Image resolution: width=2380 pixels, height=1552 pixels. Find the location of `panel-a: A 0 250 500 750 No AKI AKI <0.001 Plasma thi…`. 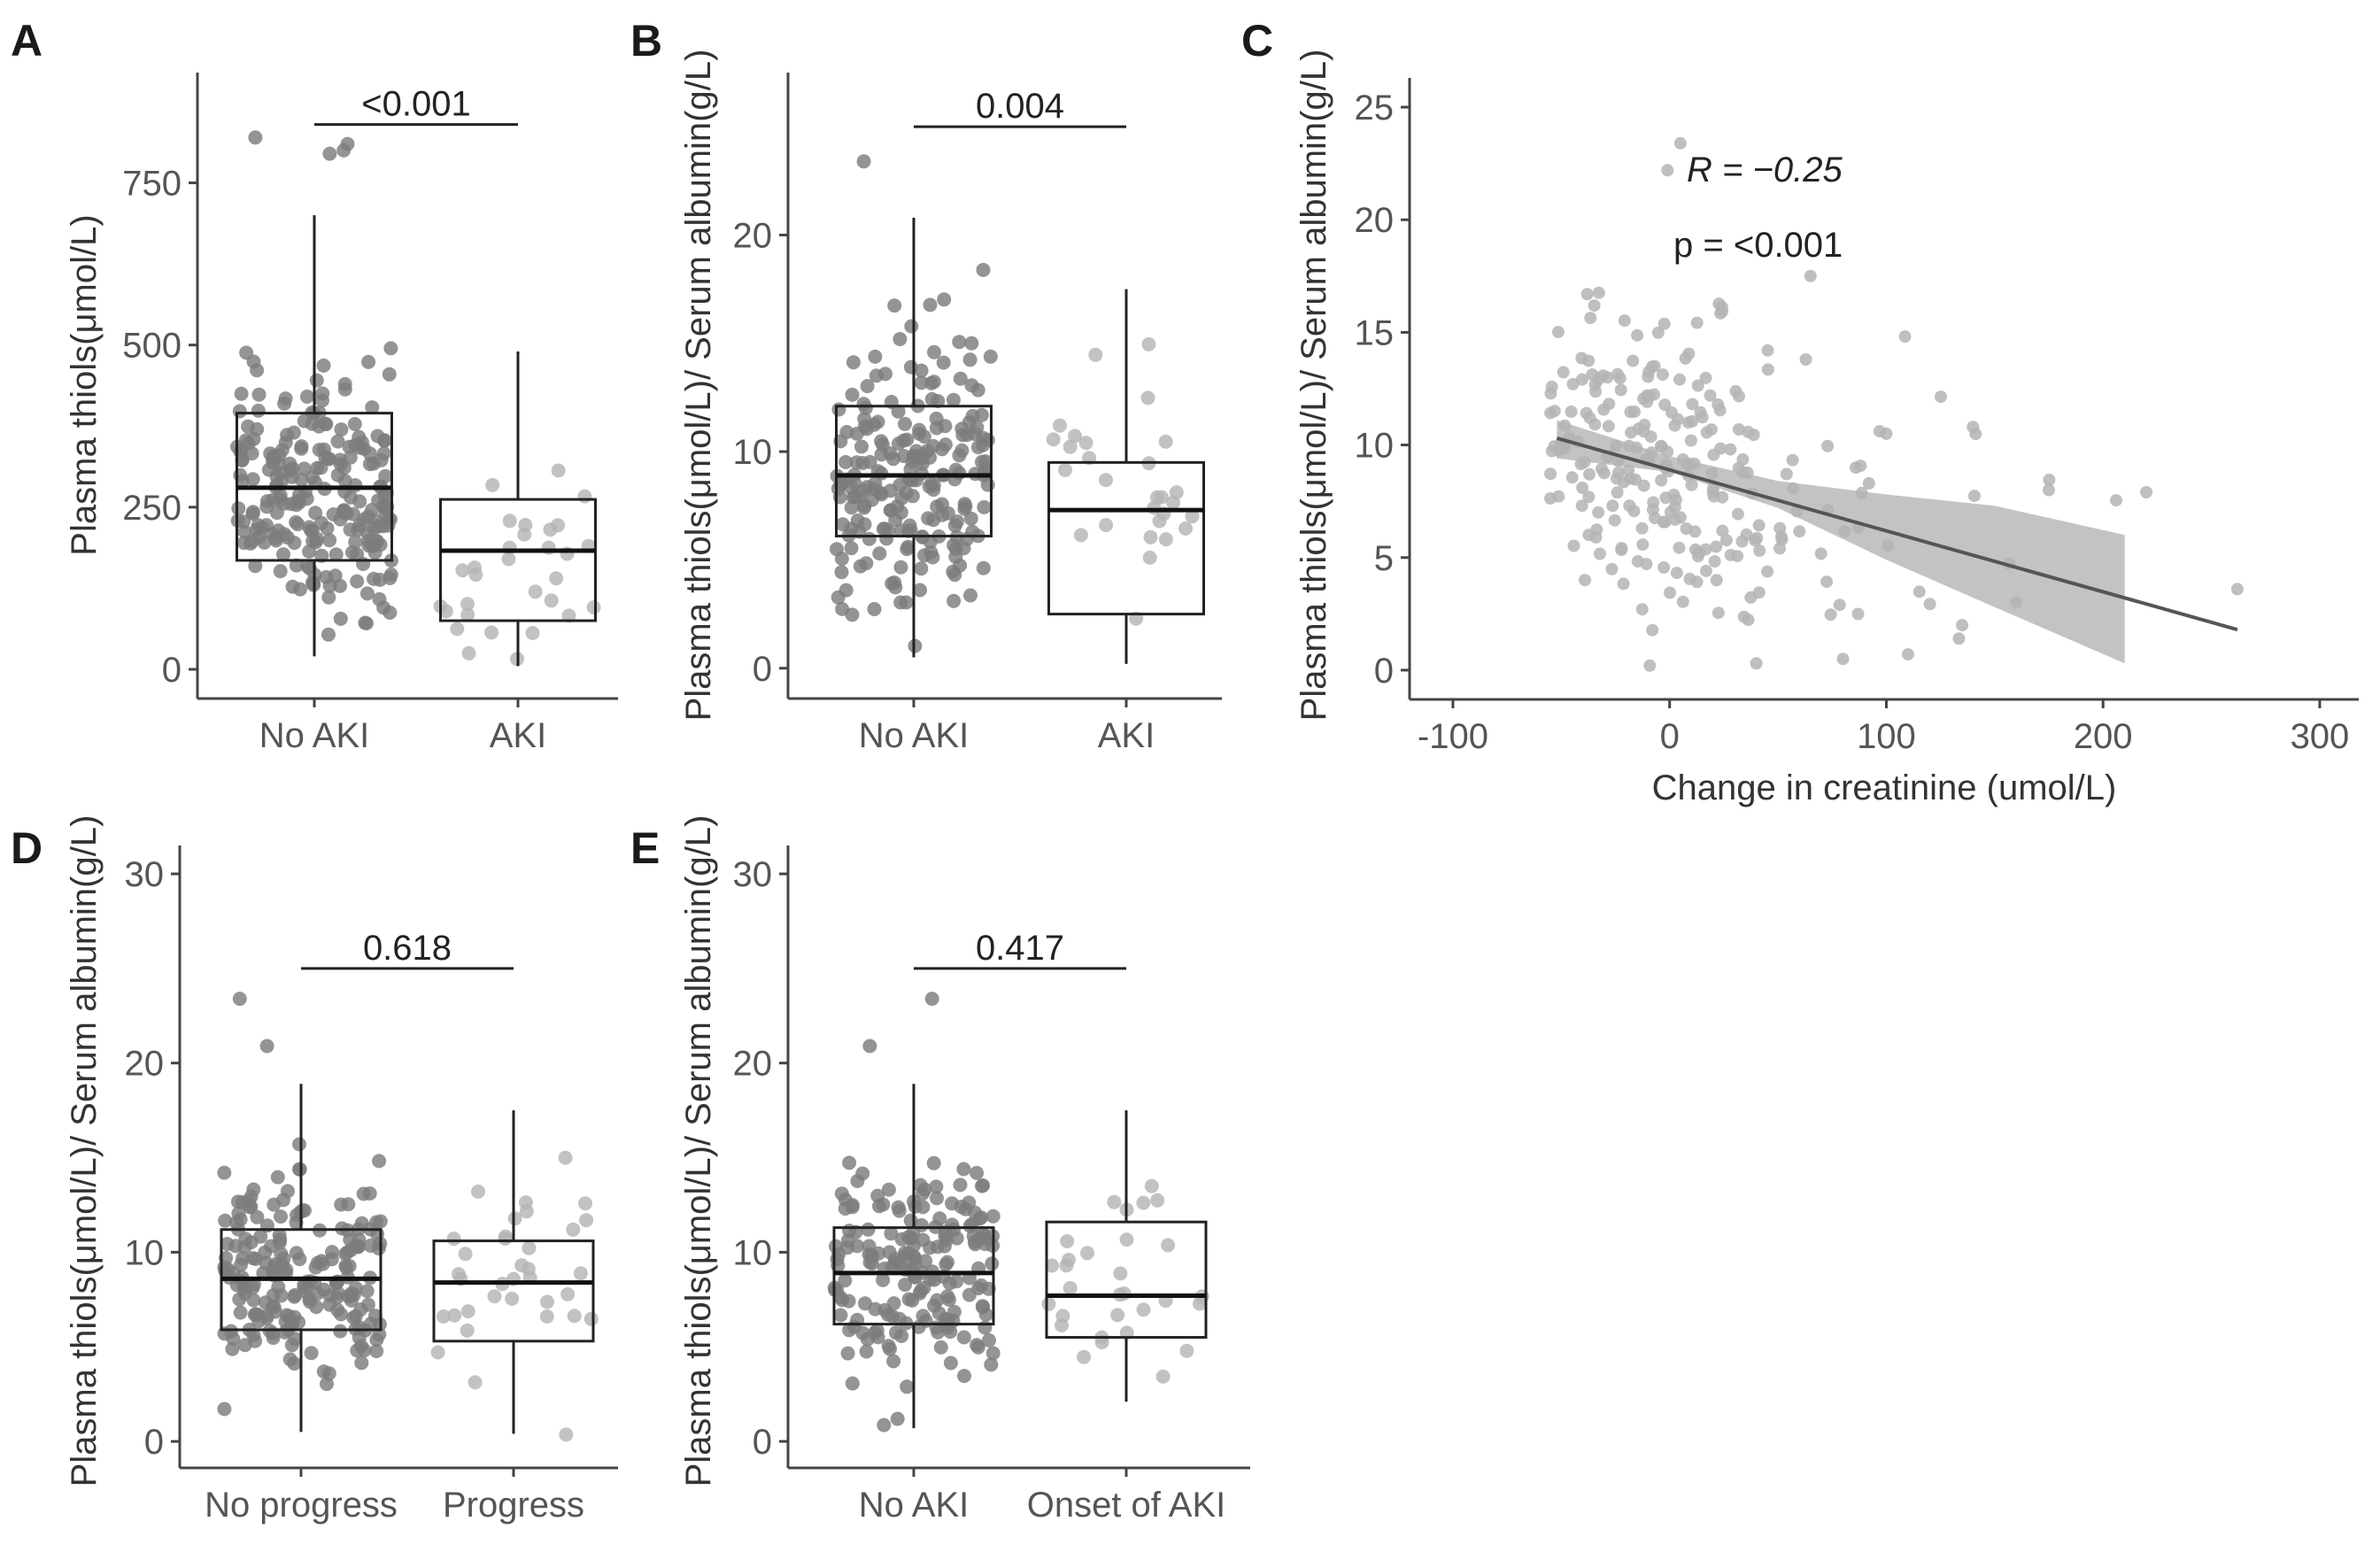

panel-a: A 0 250 500 750 No AKI AKI <0.001 Plasma thi… is located at coordinates (314, 385).